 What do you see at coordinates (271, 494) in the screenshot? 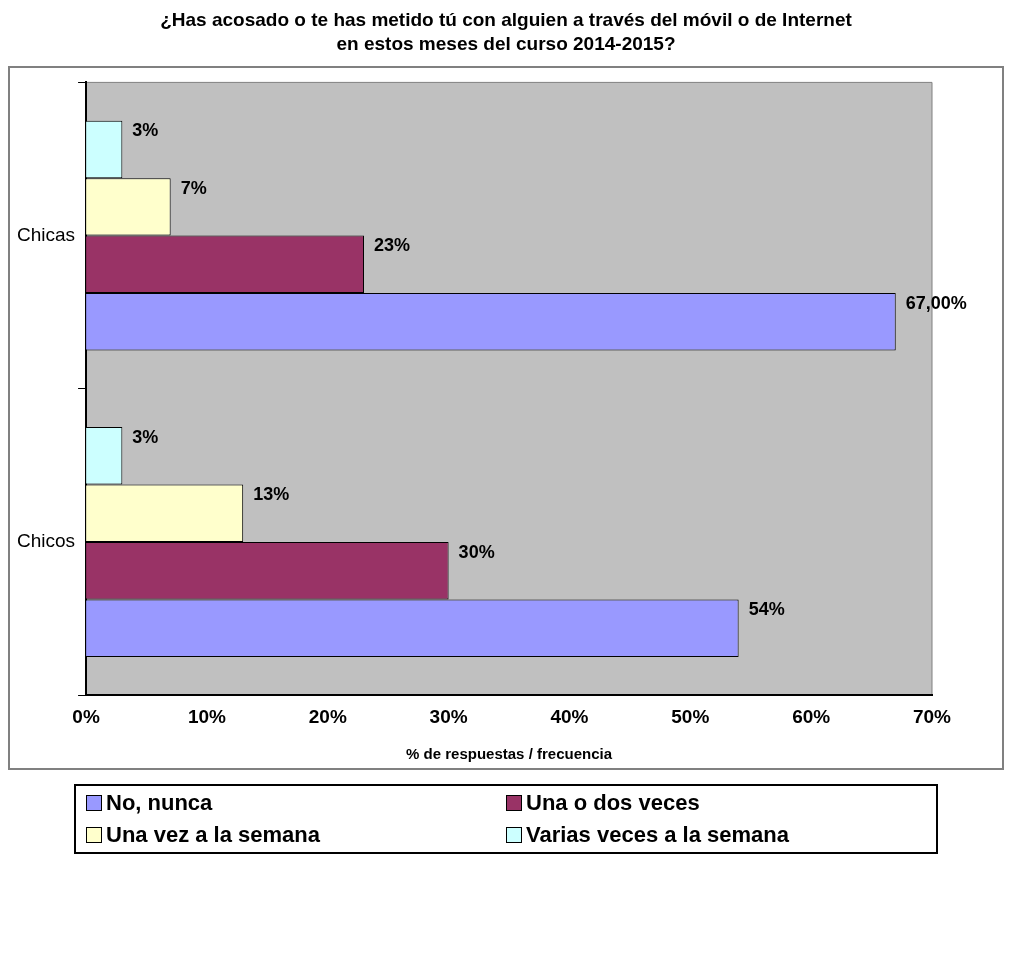
I see `data-label: 13%` at bounding box center [271, 494].